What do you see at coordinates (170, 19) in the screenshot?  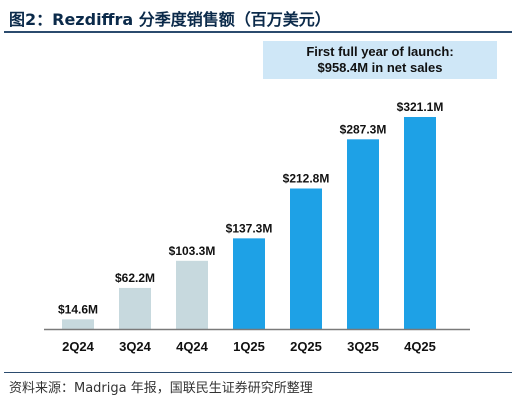 I see `figure-title: 图2：Rezdiffra 分季度销售额（百万美元）` at bounding box center [170, 19].